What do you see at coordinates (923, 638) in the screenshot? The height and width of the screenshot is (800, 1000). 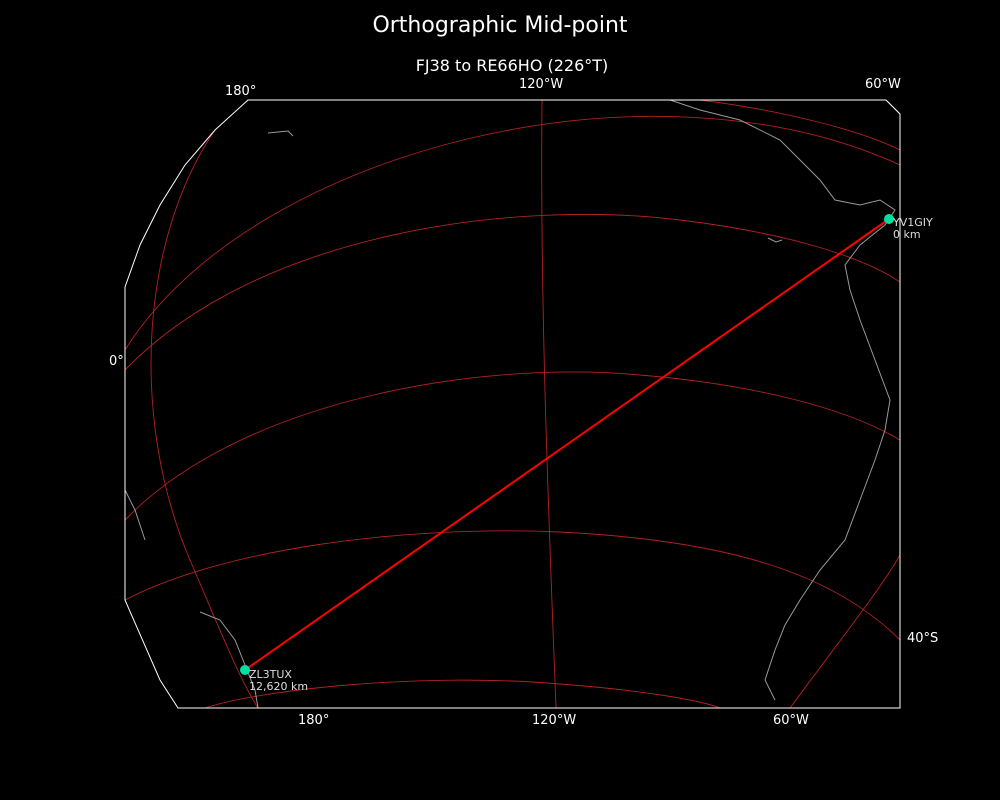 I see `right-tick: 40°S` at bounding box center [923, 638].